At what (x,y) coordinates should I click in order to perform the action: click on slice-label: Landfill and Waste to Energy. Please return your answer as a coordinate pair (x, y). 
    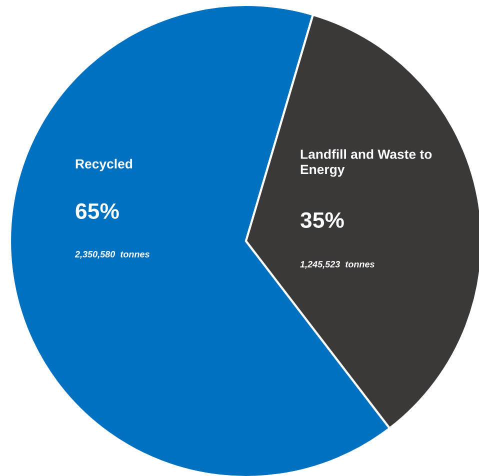
    Looking at the image, I should click on (366, 163).